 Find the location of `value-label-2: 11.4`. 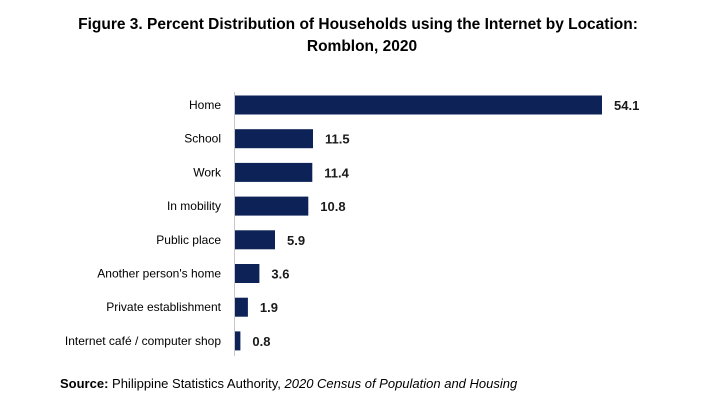

value-label-2: 11.4 is located at coordinates (336, 172).